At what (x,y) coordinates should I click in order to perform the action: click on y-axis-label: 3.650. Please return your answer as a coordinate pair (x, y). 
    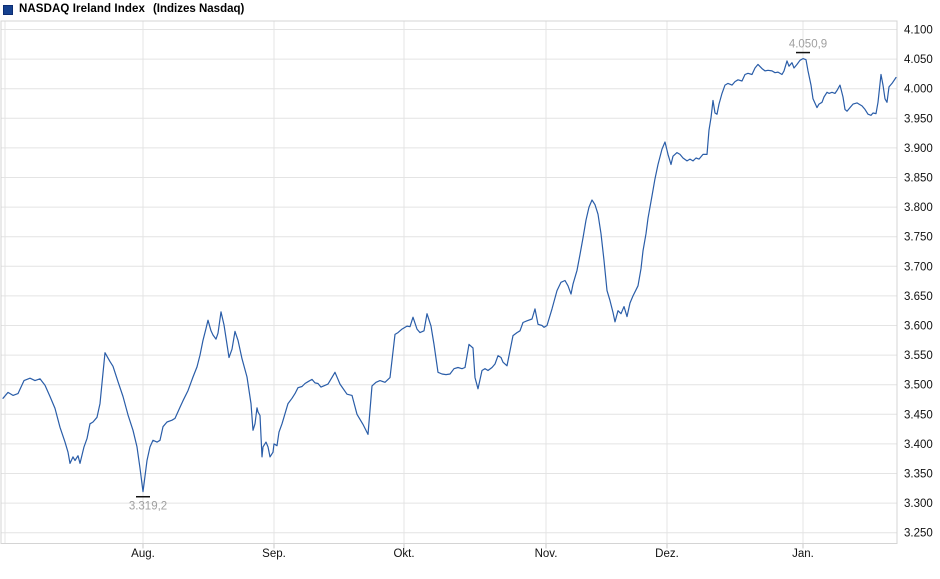
    Looking at the image, I should click on (918, 297).